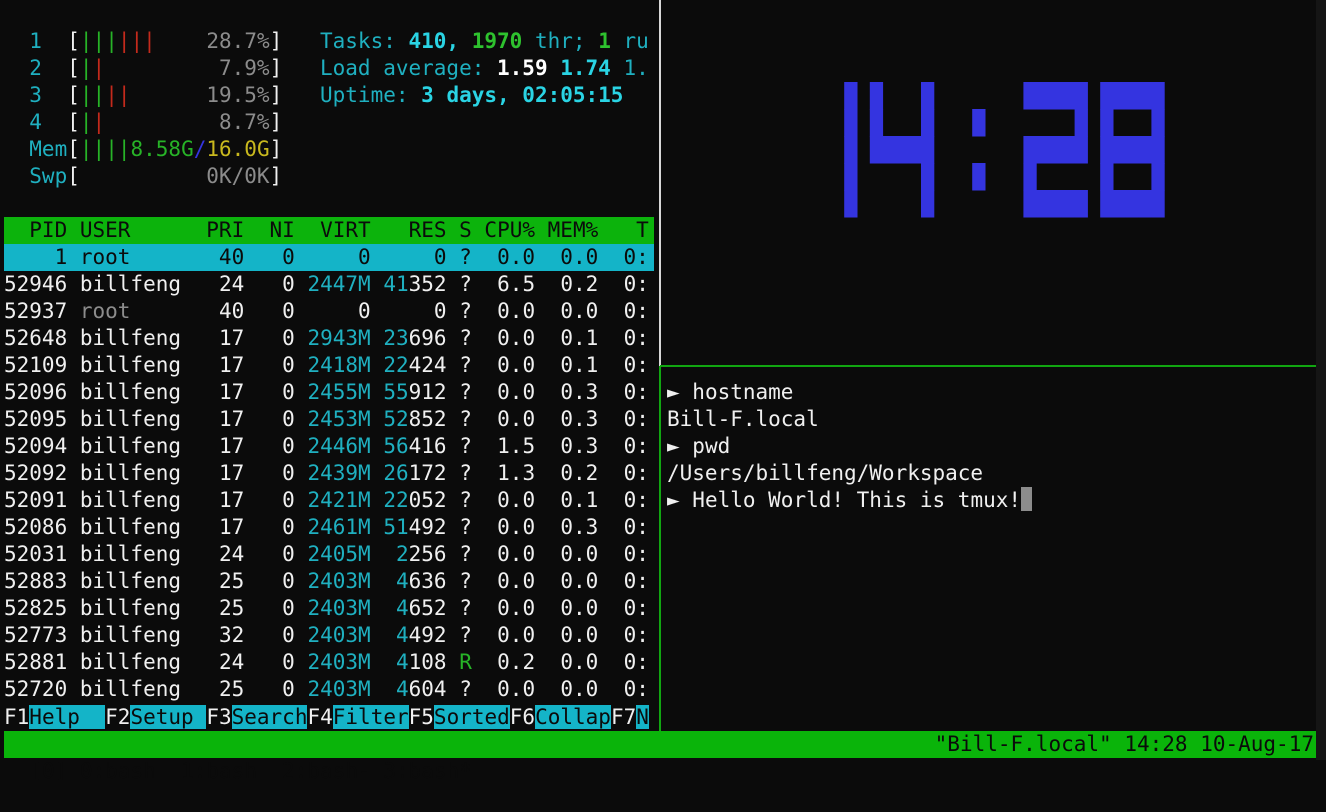 The height and width of the screenshot is (812, 1326). I want to click on priority: 25 0, so click(250, 689).